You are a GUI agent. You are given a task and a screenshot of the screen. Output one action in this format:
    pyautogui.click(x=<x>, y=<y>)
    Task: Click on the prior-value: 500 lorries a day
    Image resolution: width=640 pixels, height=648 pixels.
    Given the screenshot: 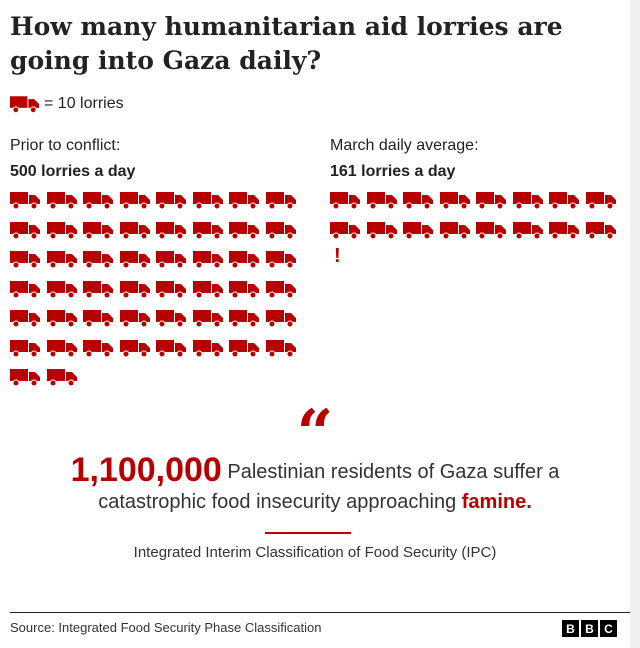 What is the action you would take?
    pyautogui.click(x=73, y=171)
    